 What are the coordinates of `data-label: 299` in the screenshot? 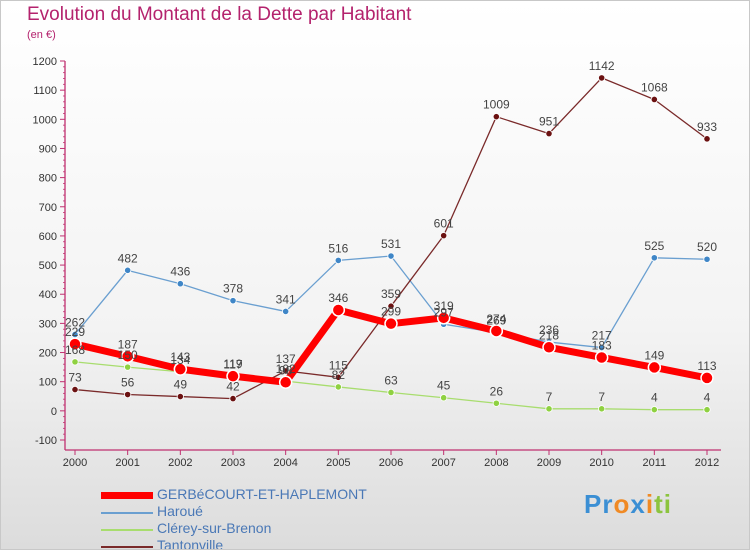 It's located at (391, 312).